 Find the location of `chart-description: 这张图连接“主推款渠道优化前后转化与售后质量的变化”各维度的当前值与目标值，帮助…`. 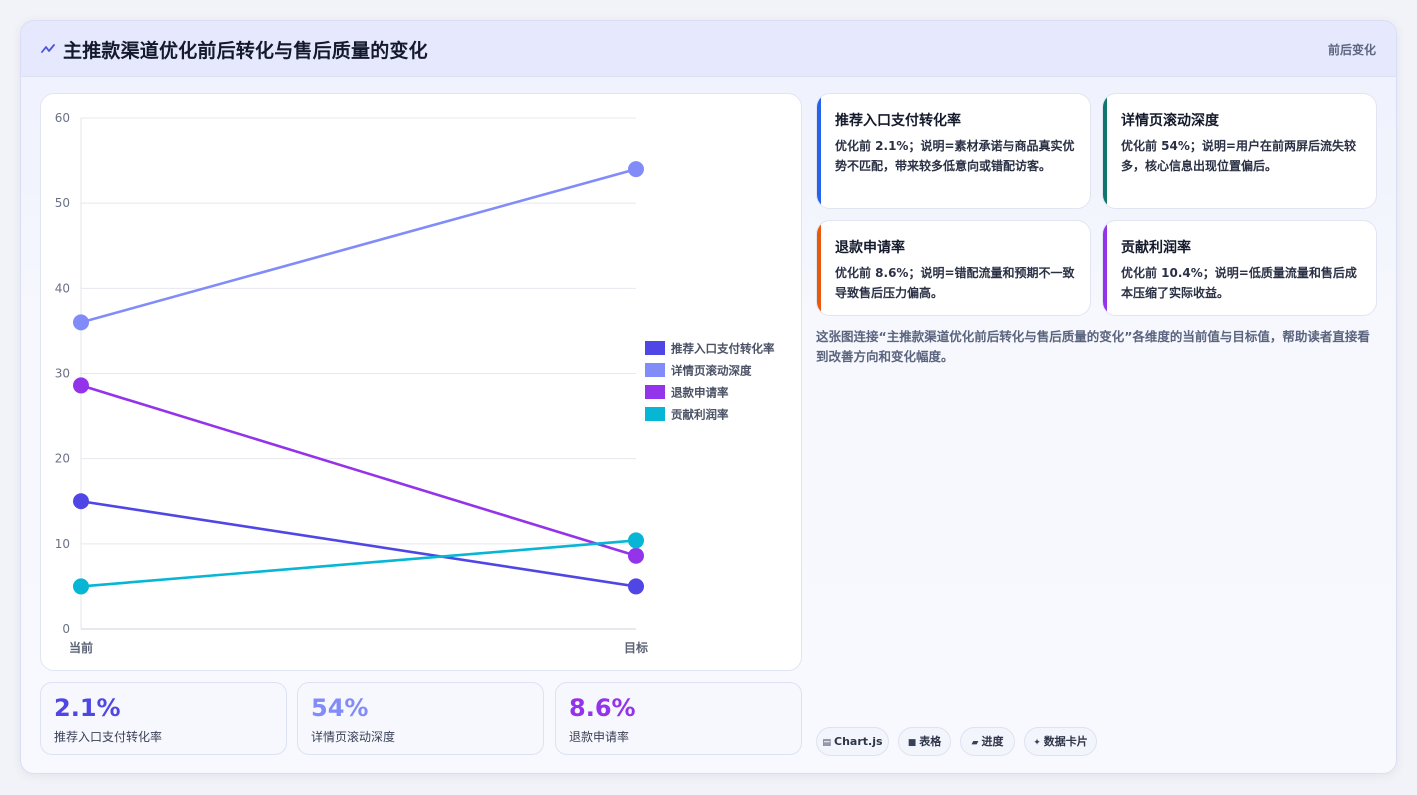

chart-description: 这张图连接“主推款渠道优化前后转化与售后质量的变化”各维度的当前值与目标值，帮助… is located at coordinates (1093, 346).